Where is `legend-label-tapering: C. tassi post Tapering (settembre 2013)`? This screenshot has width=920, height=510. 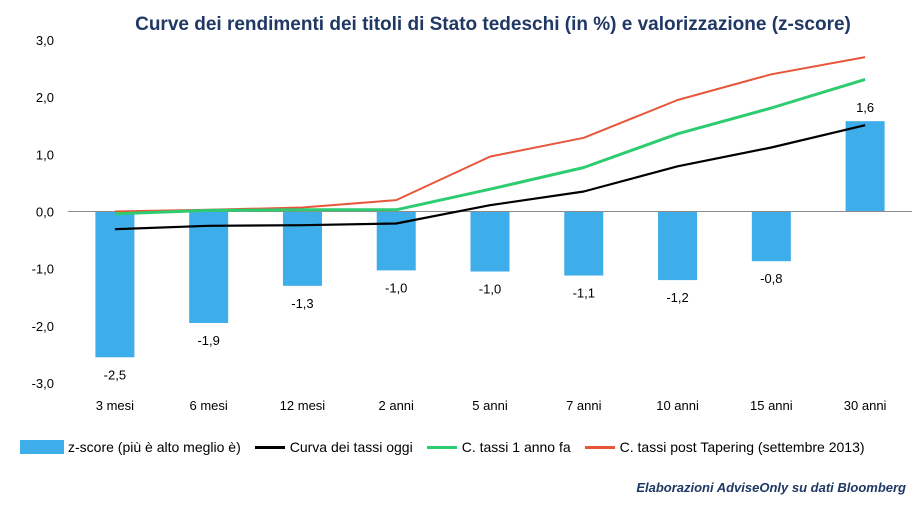 legend-label-tapering: C. tassi post Tapering (settembre 2013) is located at coordinates (742, 447).